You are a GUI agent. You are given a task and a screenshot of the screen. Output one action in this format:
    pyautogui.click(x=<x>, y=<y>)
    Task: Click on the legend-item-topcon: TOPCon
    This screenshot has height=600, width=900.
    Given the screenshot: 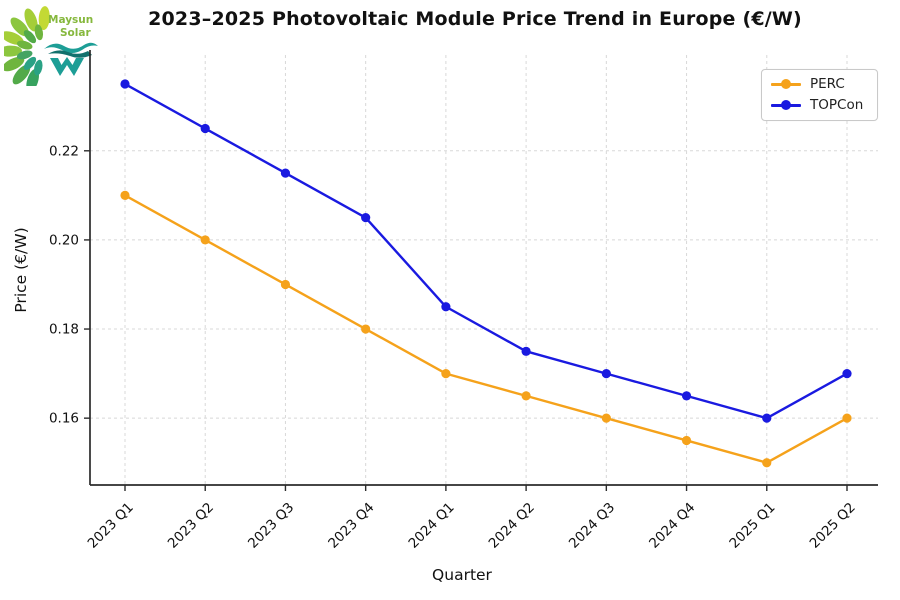 What is the action you would take?
    pyautogui.click(x=819, y=104)
    